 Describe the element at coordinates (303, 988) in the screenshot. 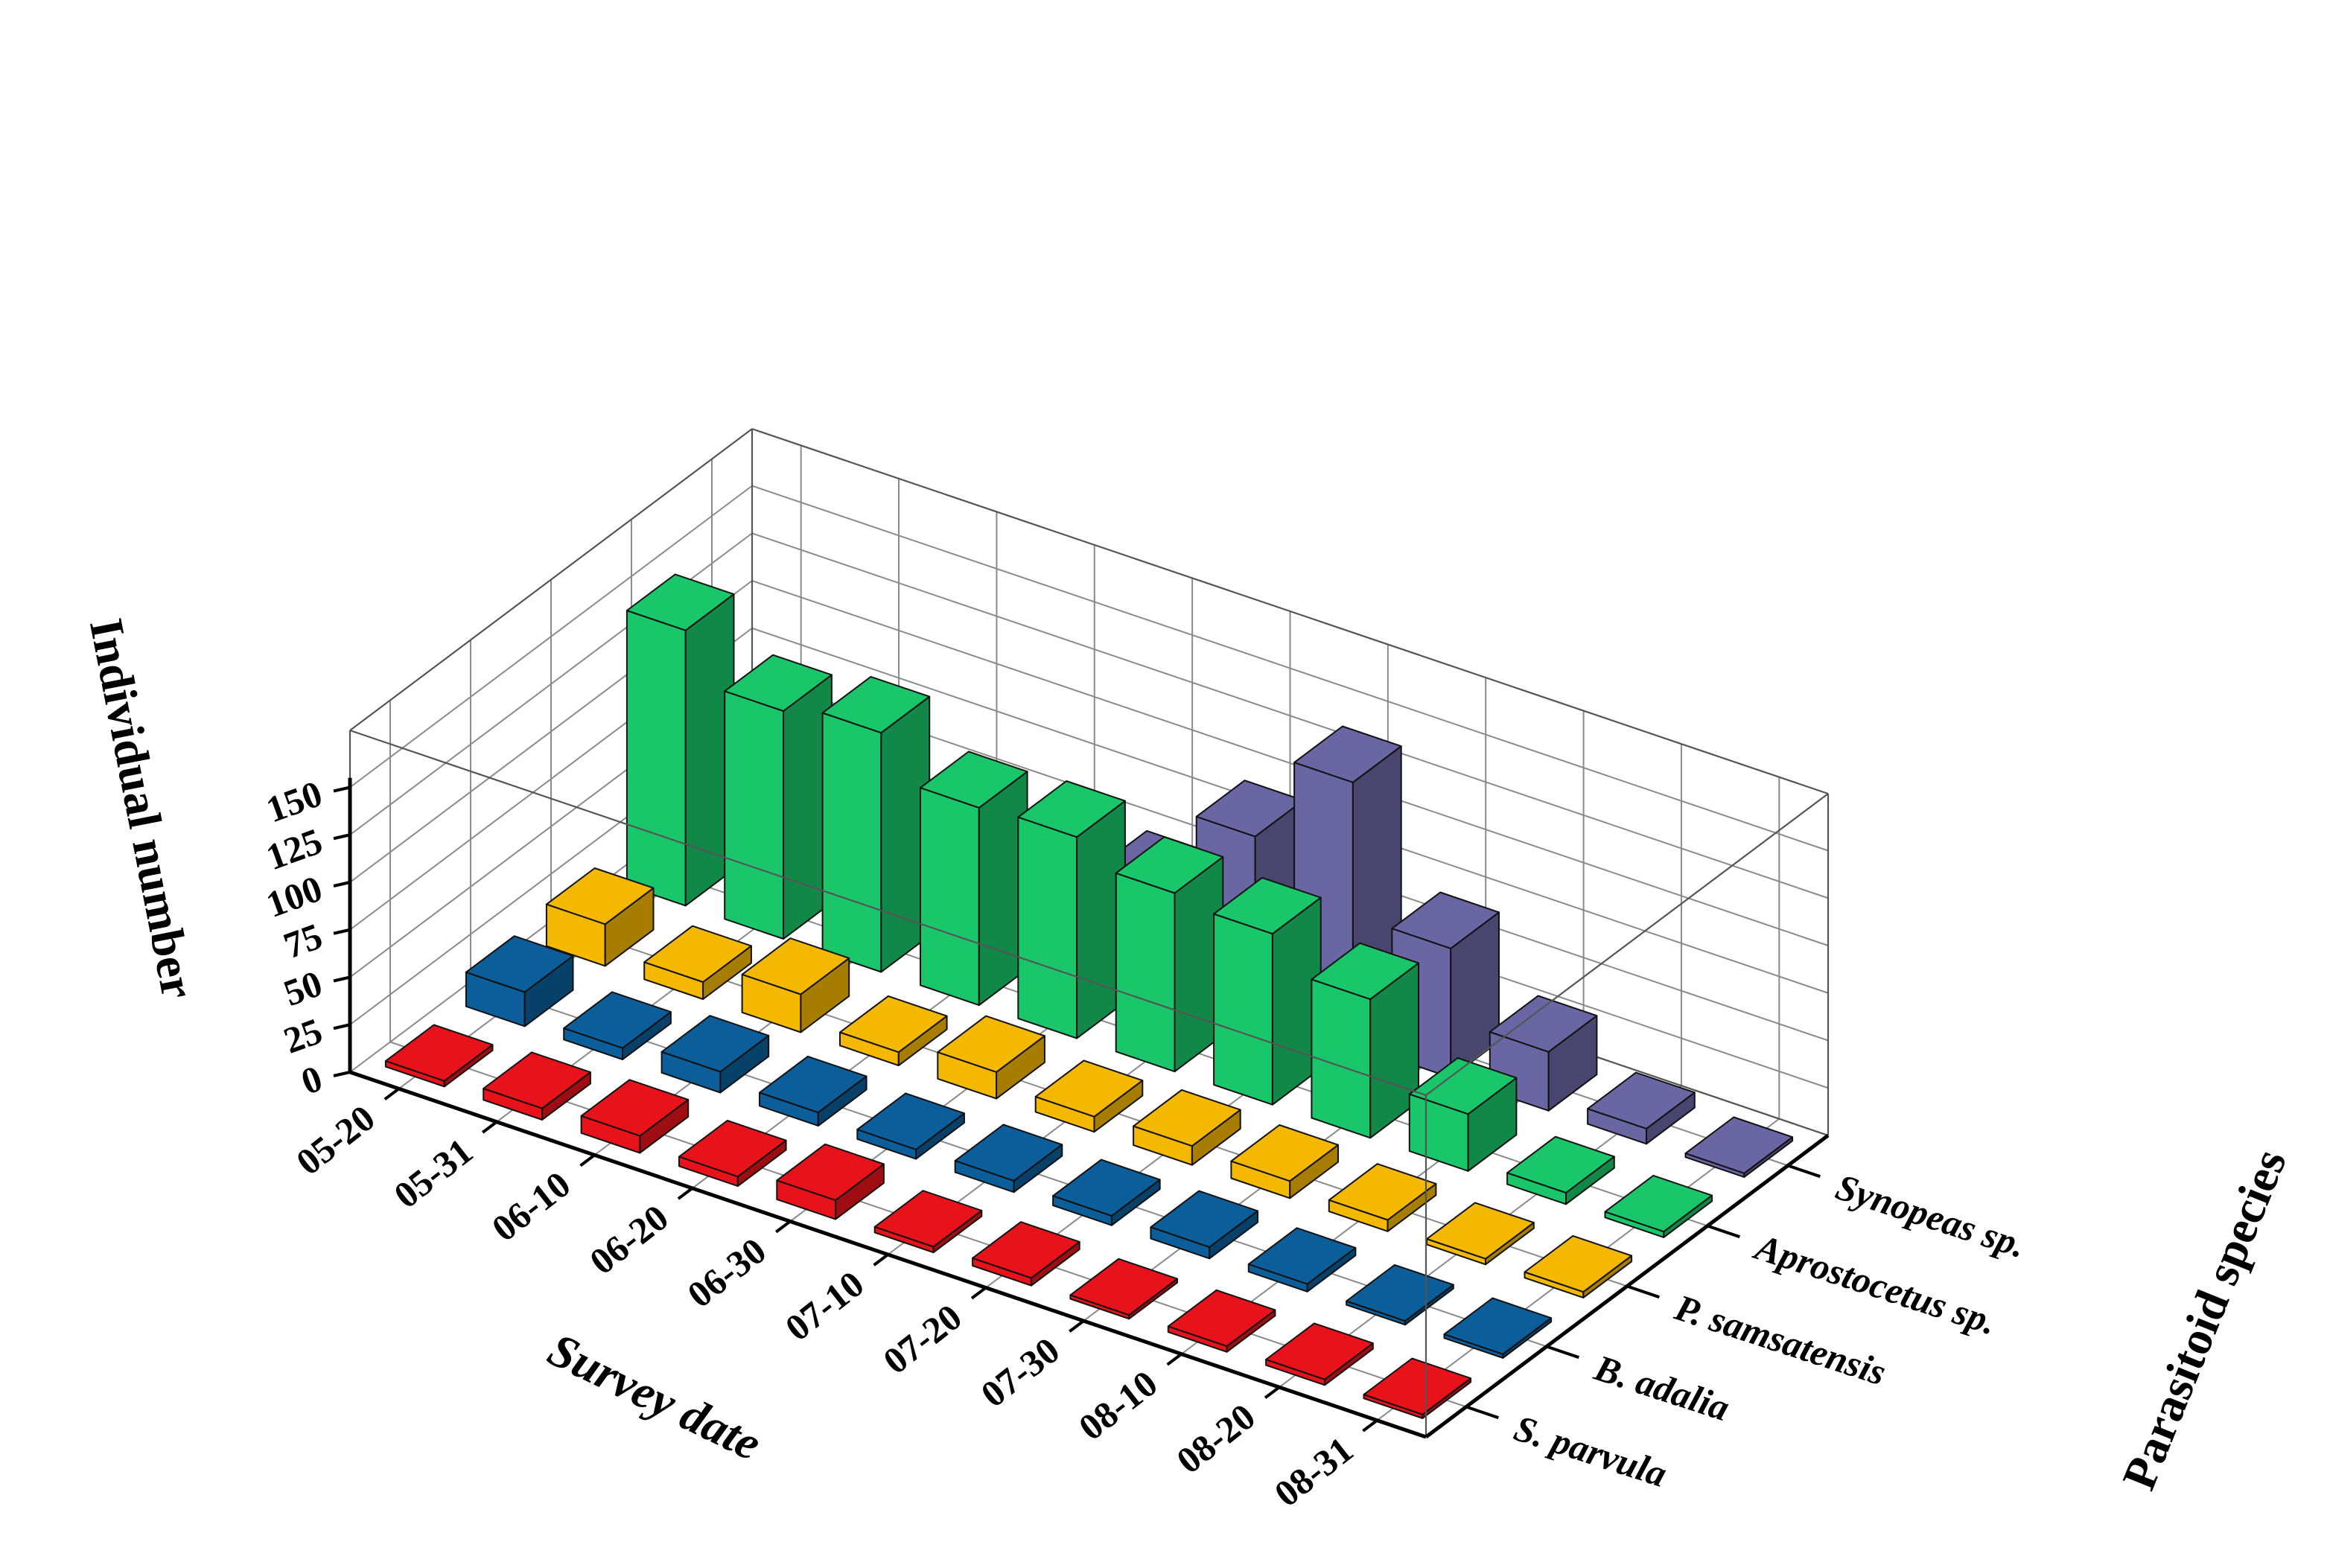

I see `z-tick-label: 50` at that location.